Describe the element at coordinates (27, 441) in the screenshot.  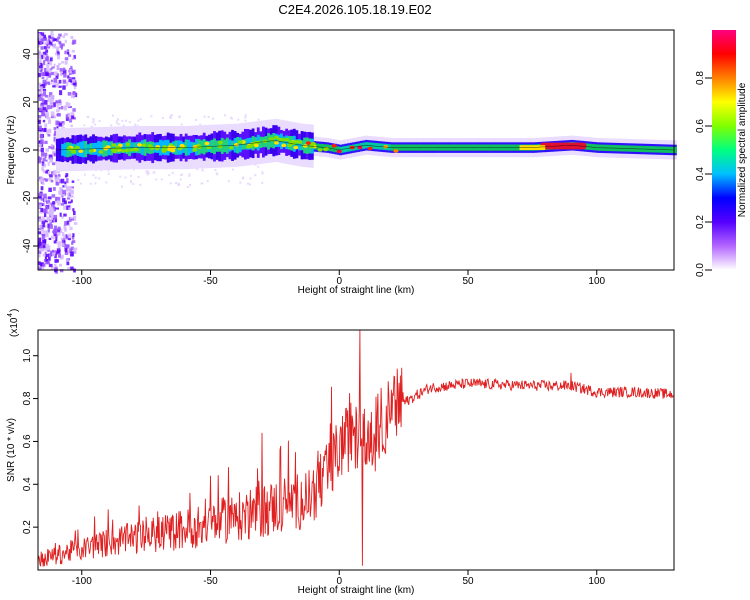
I see `snr-y-tick-label: 0.6` at that location.